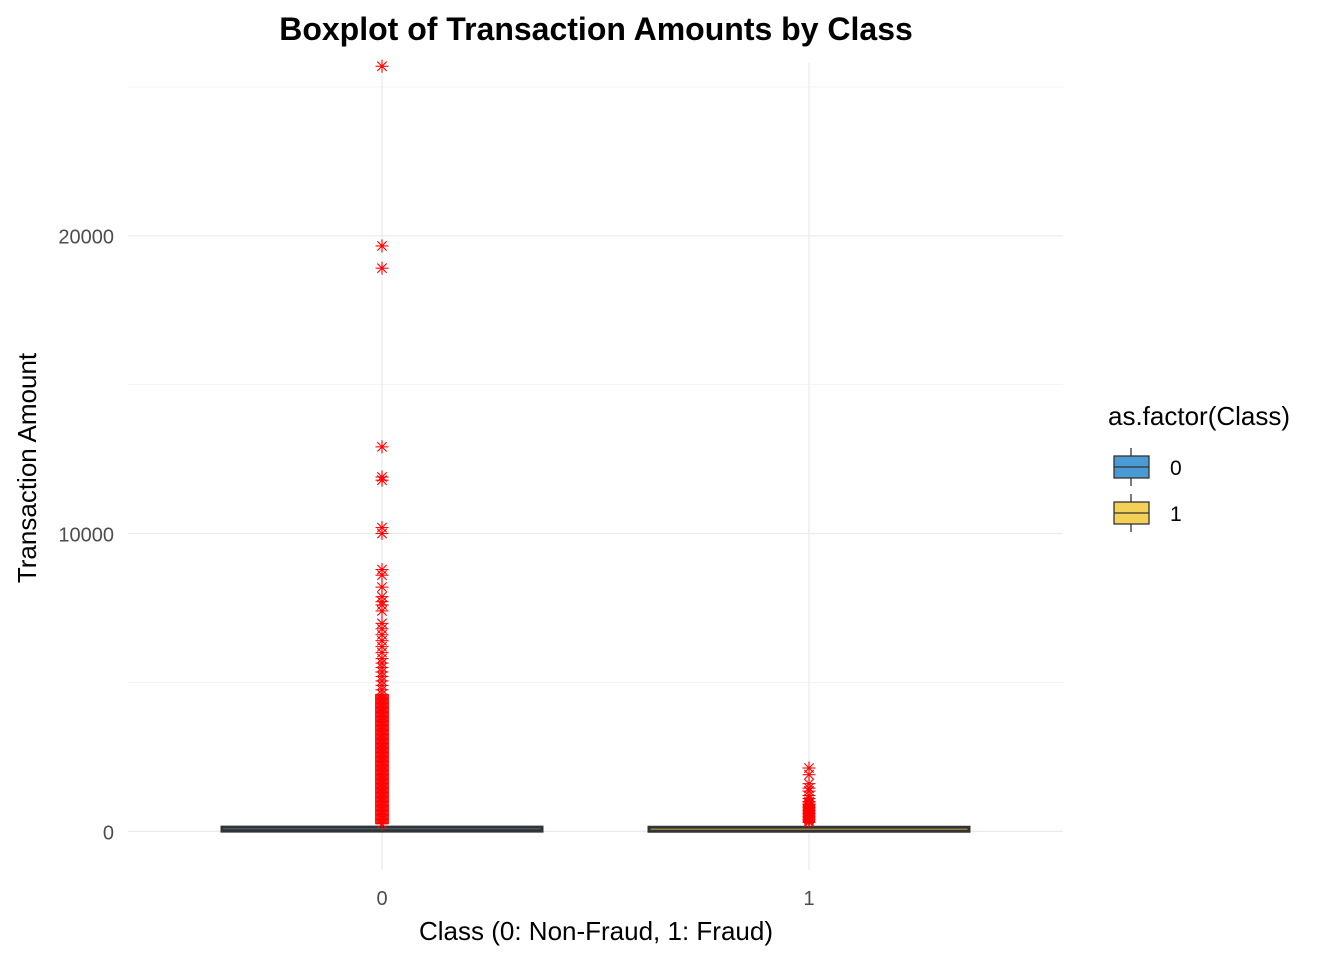 This screenshot has width=1344, height=960. I want to click on y-axis-title: Transaction Amount, so click(27, 467).